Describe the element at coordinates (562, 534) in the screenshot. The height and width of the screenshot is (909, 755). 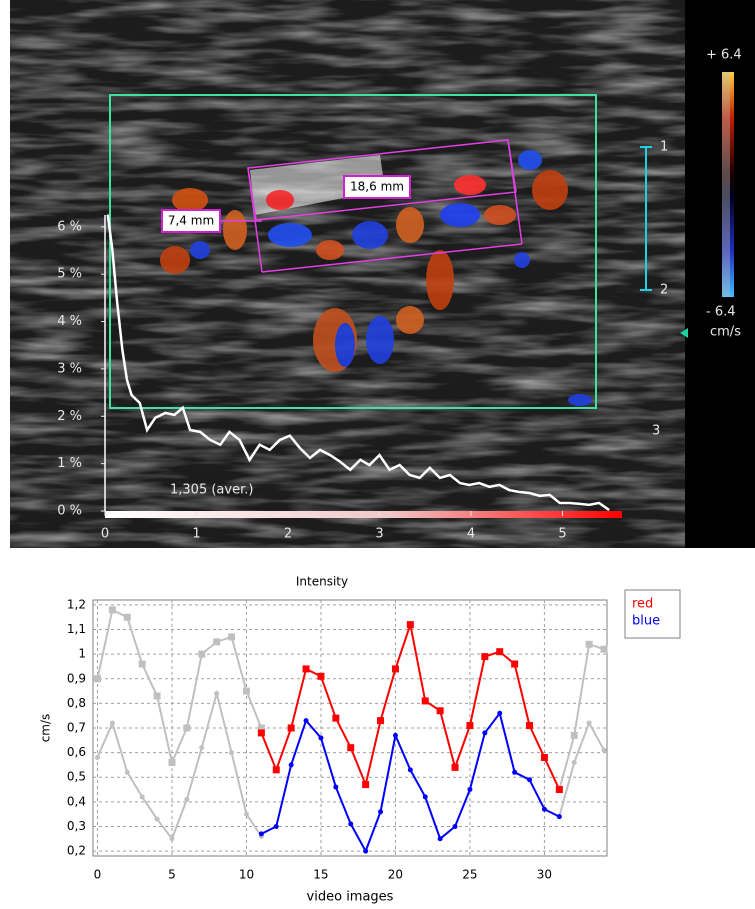
I see `x-tick-label: 5` at that location.